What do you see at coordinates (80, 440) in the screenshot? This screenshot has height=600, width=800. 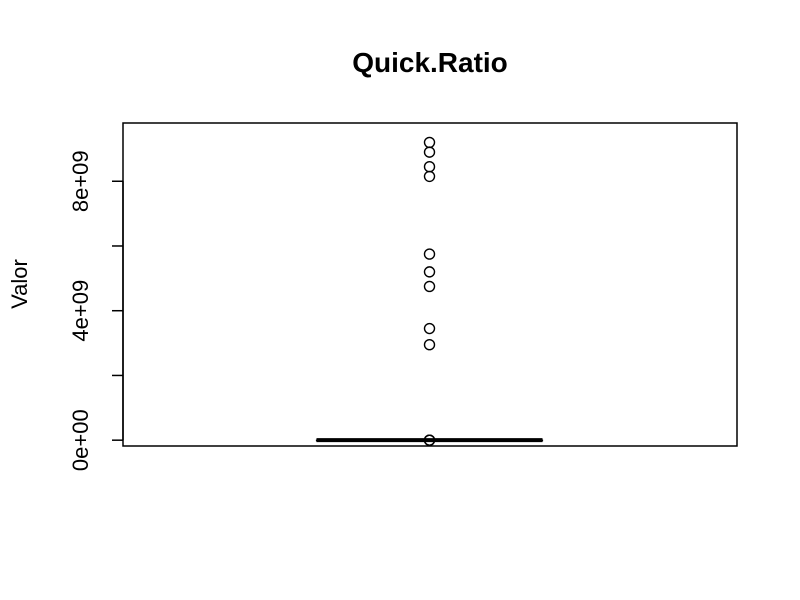 I see `y-tick-label: 0e+00` at bounding box center [80, 440].